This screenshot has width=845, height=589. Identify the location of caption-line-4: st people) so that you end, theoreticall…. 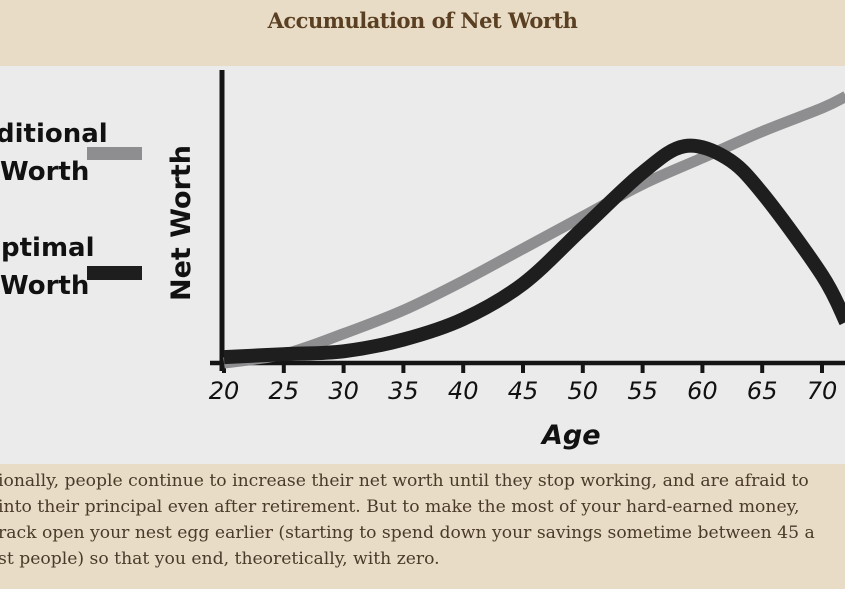
(220, 559).